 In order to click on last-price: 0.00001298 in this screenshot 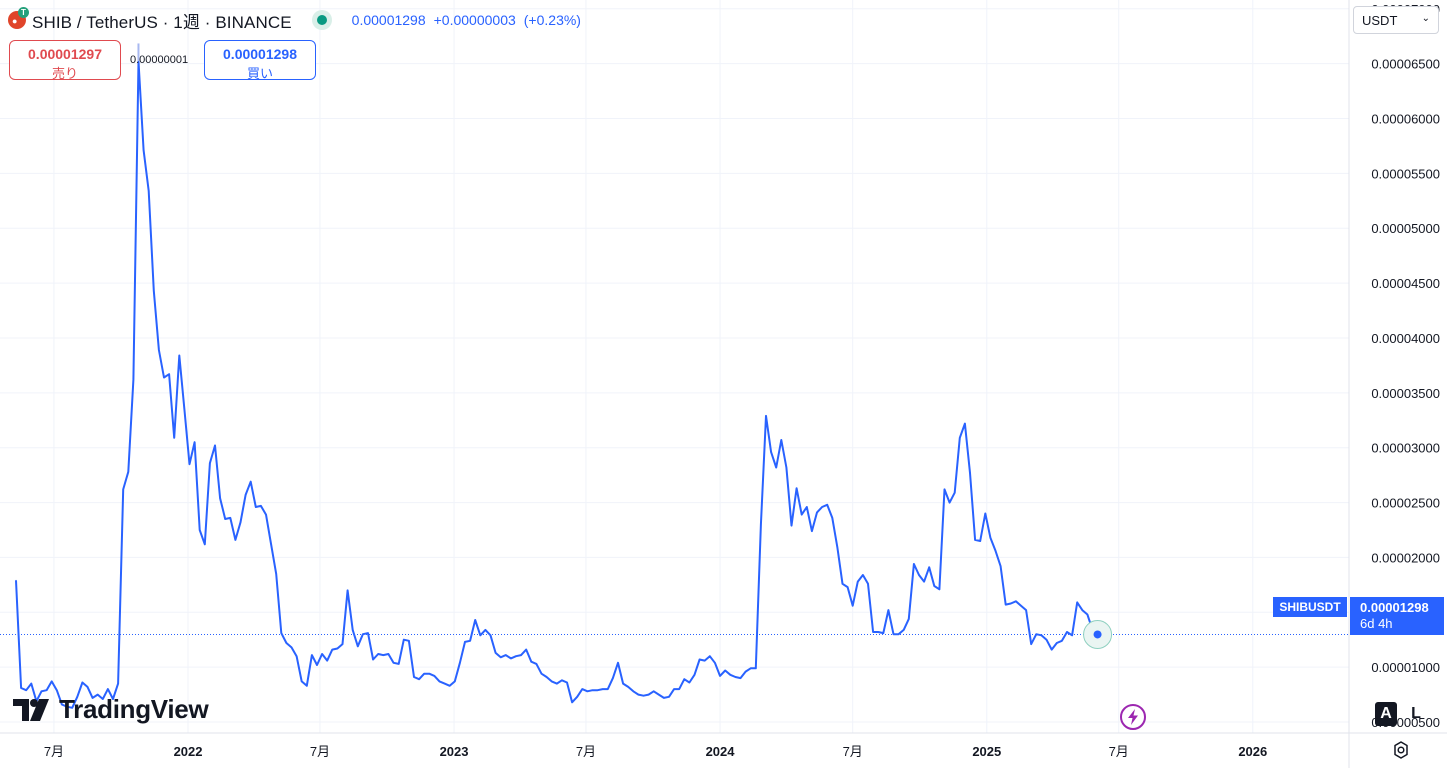, I will do `click(388, 20)`.